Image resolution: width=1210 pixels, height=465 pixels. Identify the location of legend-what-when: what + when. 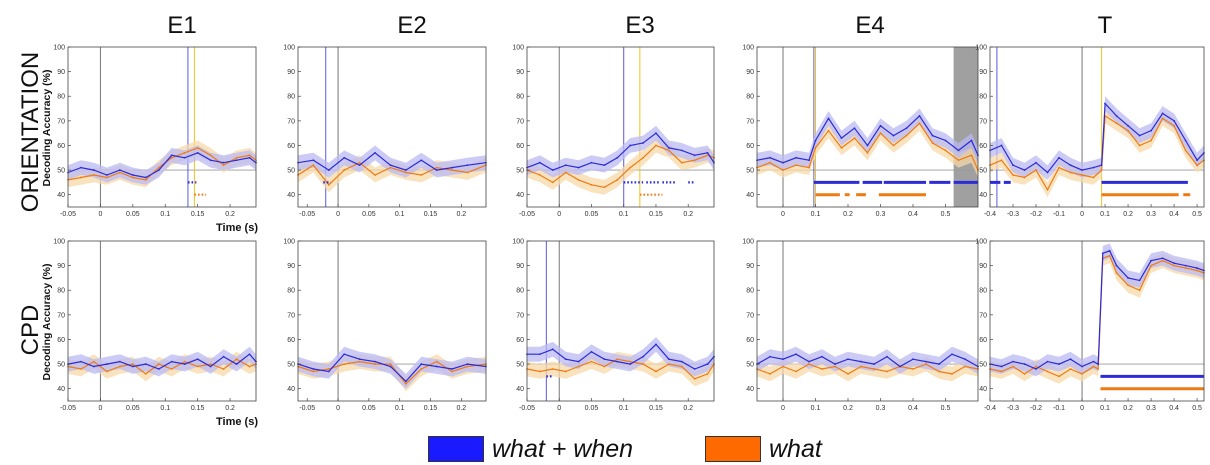
(530, 449).